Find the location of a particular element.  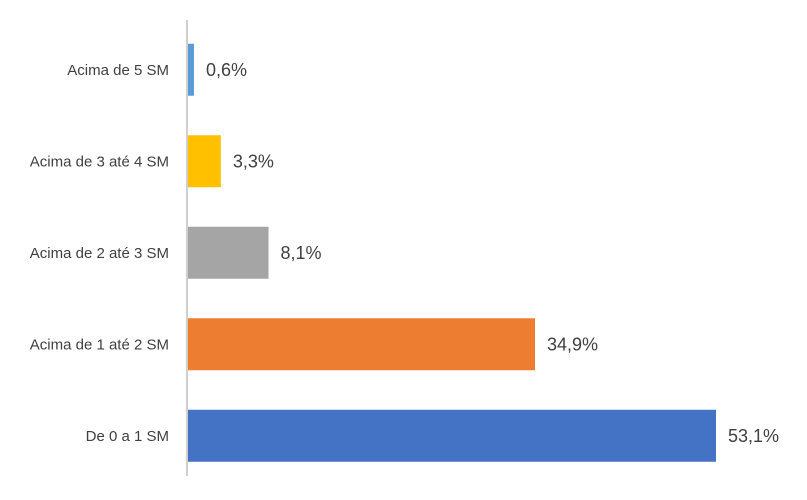

category-label-4: De 0 a 1 SM is located at coordinates (127, 436).